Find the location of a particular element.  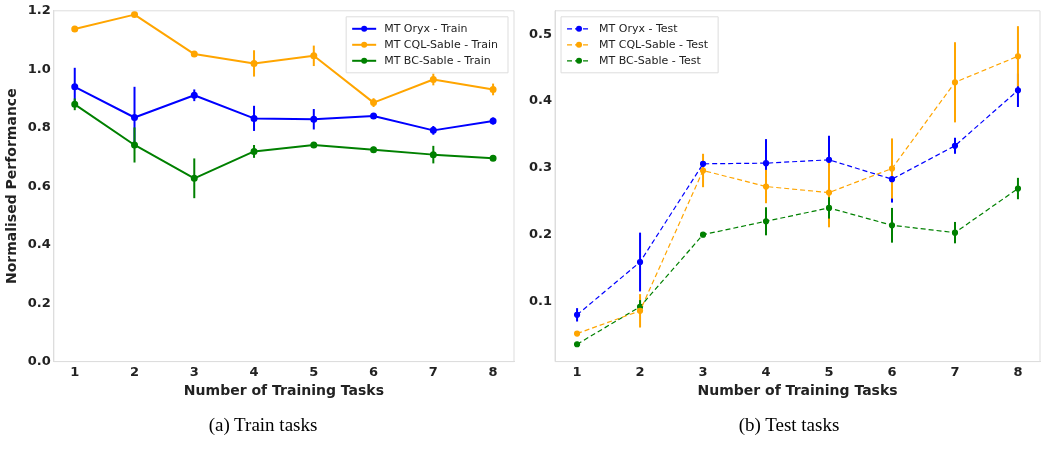

legend-label: MT Oryx - Train is located at coordinates (426, 28).